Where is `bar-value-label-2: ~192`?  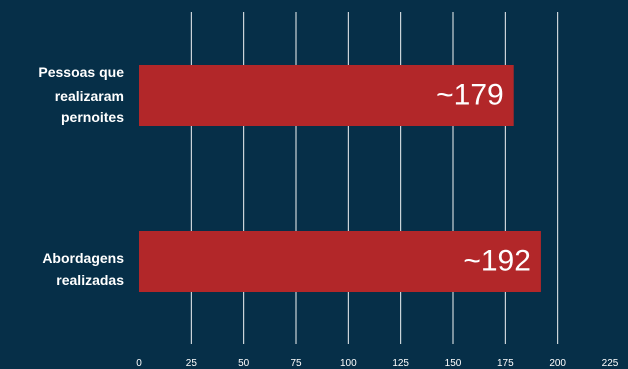 bar-value-label-2: ~192 is located at coordinates (497, 260).